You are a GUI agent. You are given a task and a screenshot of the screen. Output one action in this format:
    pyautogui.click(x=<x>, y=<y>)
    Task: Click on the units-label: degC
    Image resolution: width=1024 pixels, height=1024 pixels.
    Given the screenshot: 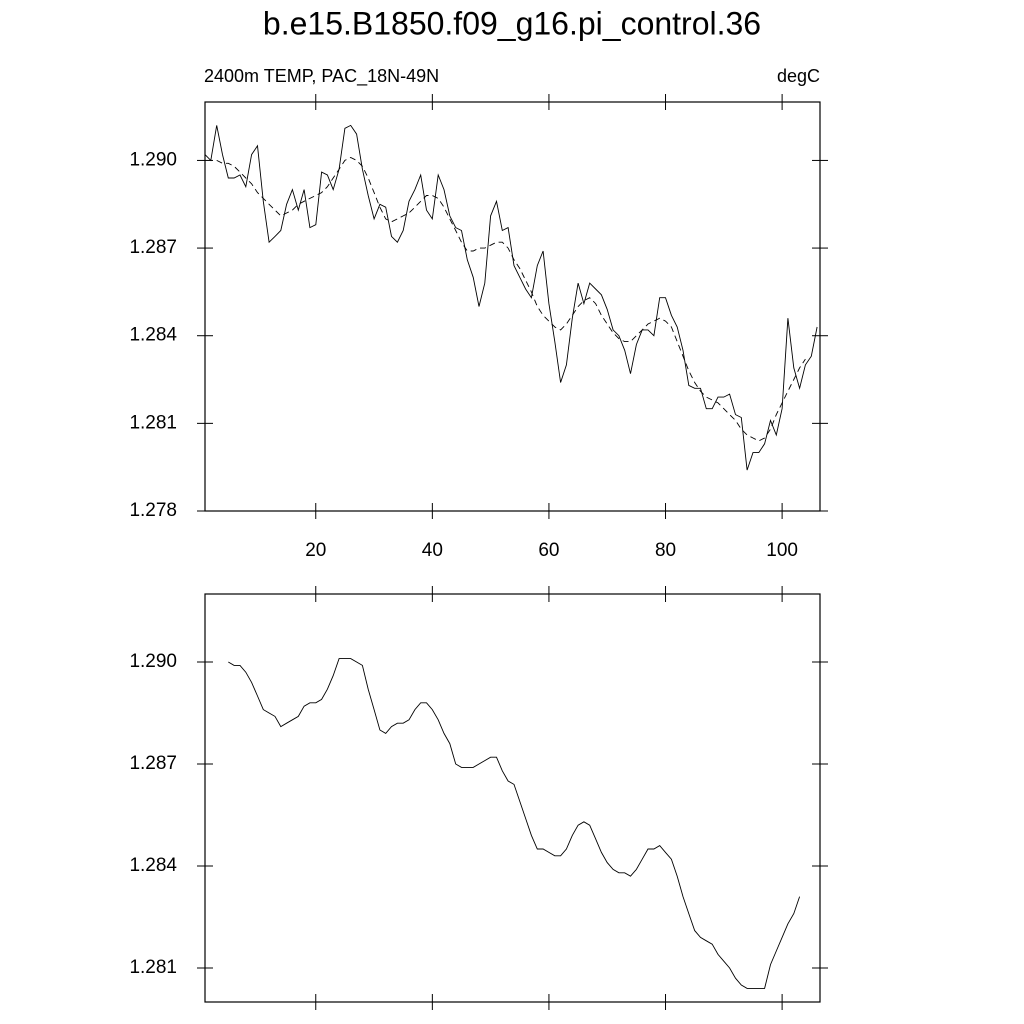 What is the action you would take?
    pyautogui.click(x=798, y=76)
    